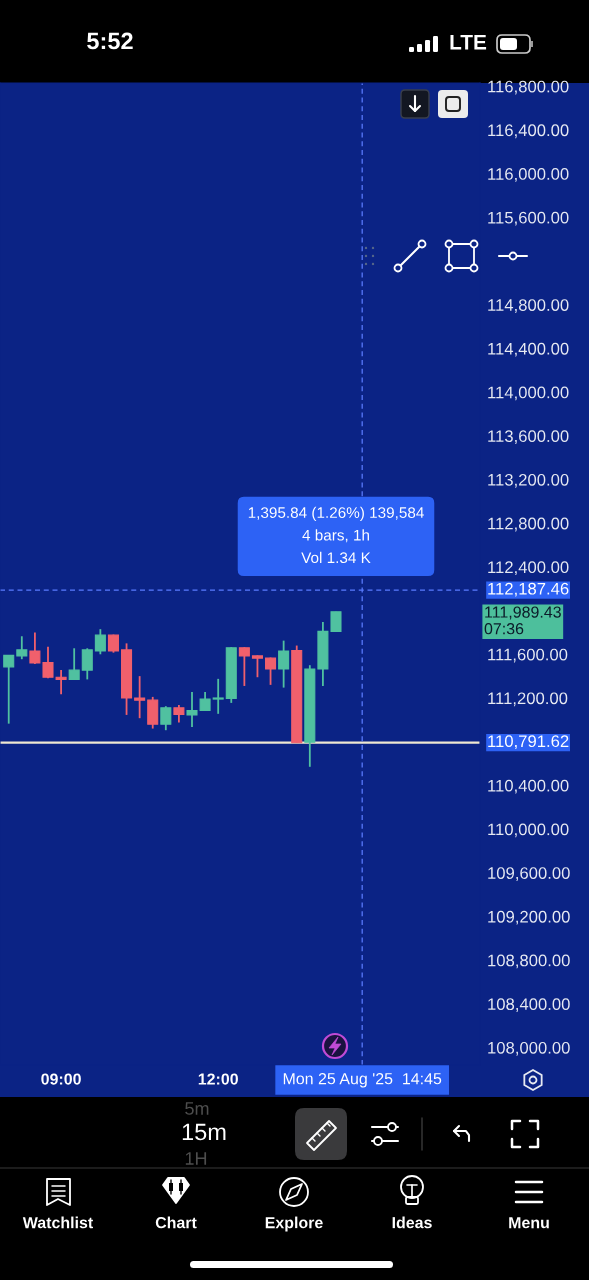 The height and width of the screenshot is (1280, 589). Describe the element at coordinates (529, 874) in the screenshot. I see `y-tick-label: 109,600.00` at that location.